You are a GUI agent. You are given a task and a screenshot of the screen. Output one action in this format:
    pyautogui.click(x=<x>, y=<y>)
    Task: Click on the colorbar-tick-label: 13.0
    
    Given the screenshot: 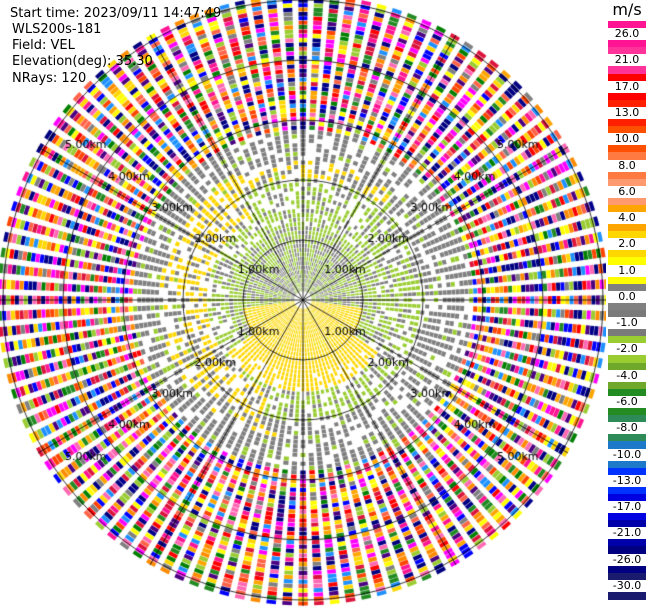 What is the action you would take?
    pyautogui.click(x=627, y=112)
    